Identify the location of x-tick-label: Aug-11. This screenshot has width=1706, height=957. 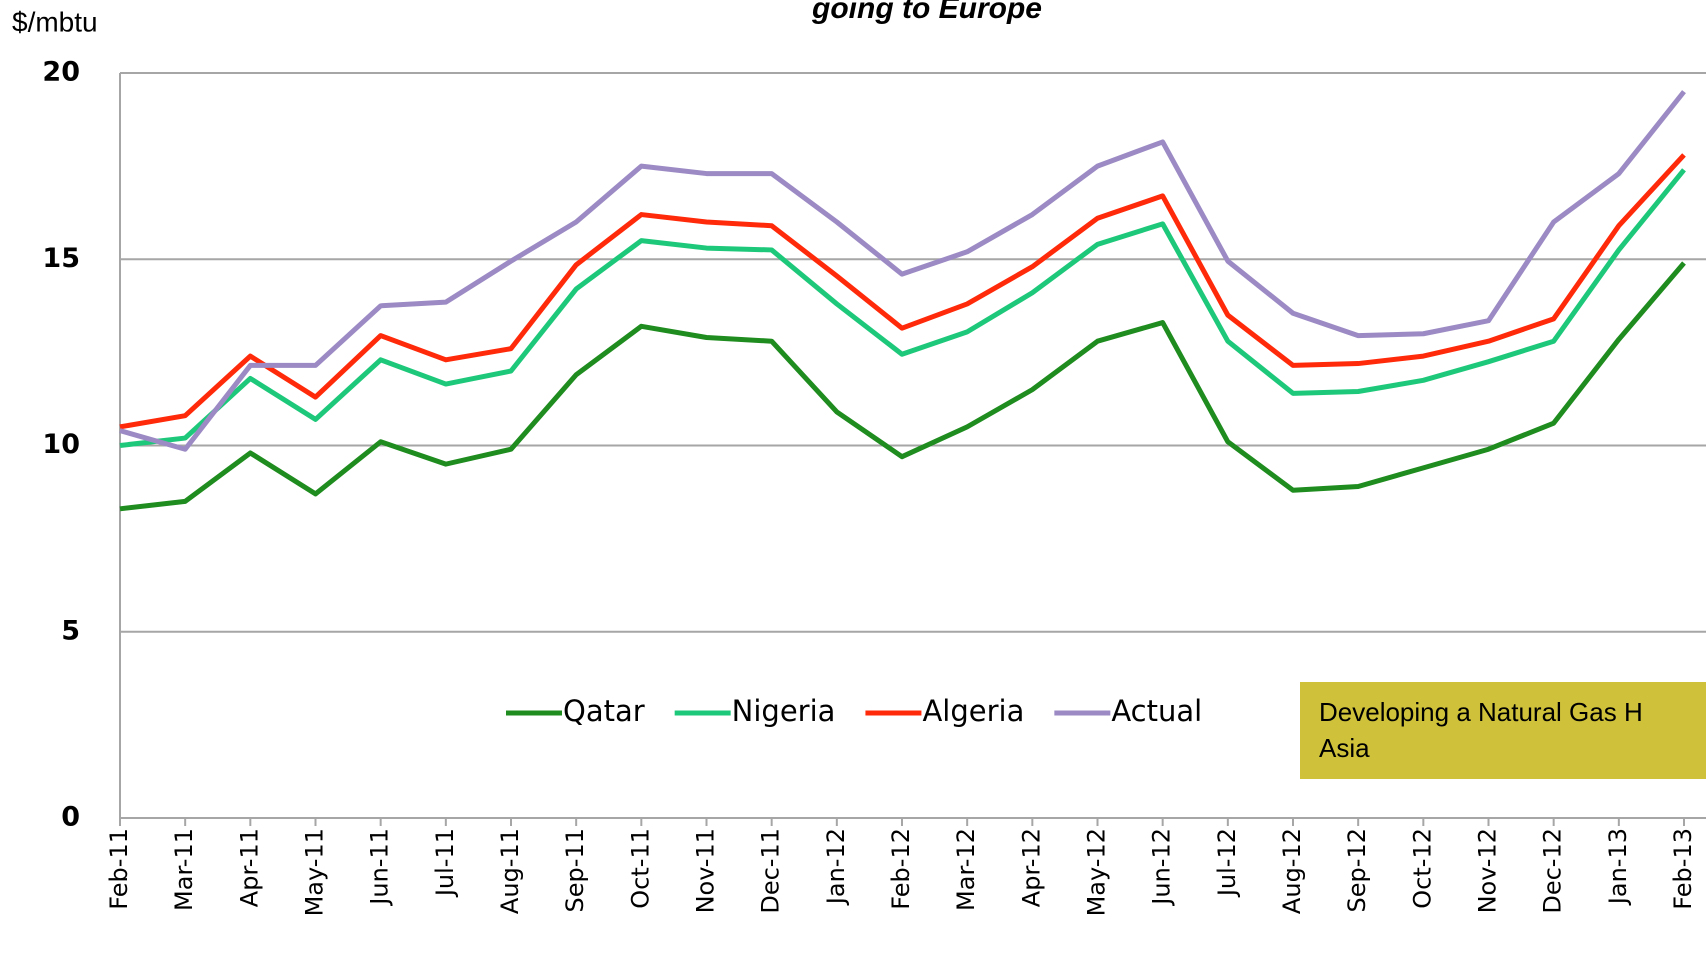
(510, 871).